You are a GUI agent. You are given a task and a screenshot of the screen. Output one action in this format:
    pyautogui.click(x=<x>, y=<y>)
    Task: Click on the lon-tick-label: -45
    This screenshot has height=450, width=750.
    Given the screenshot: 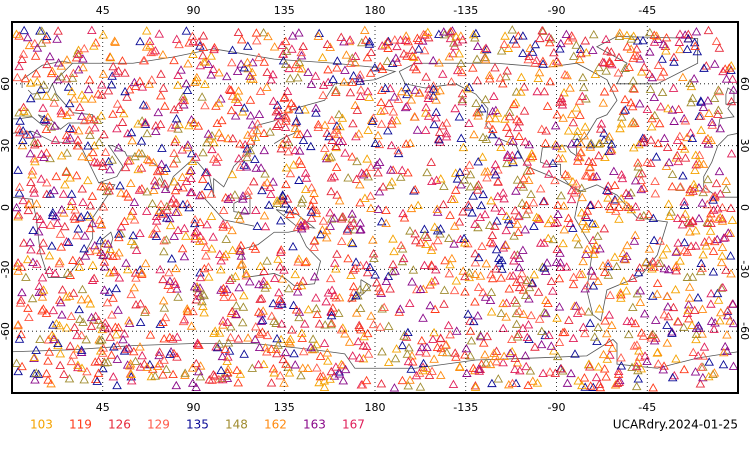 What is the action you would take?
    pyautogui.click(x=647, y=407)
    